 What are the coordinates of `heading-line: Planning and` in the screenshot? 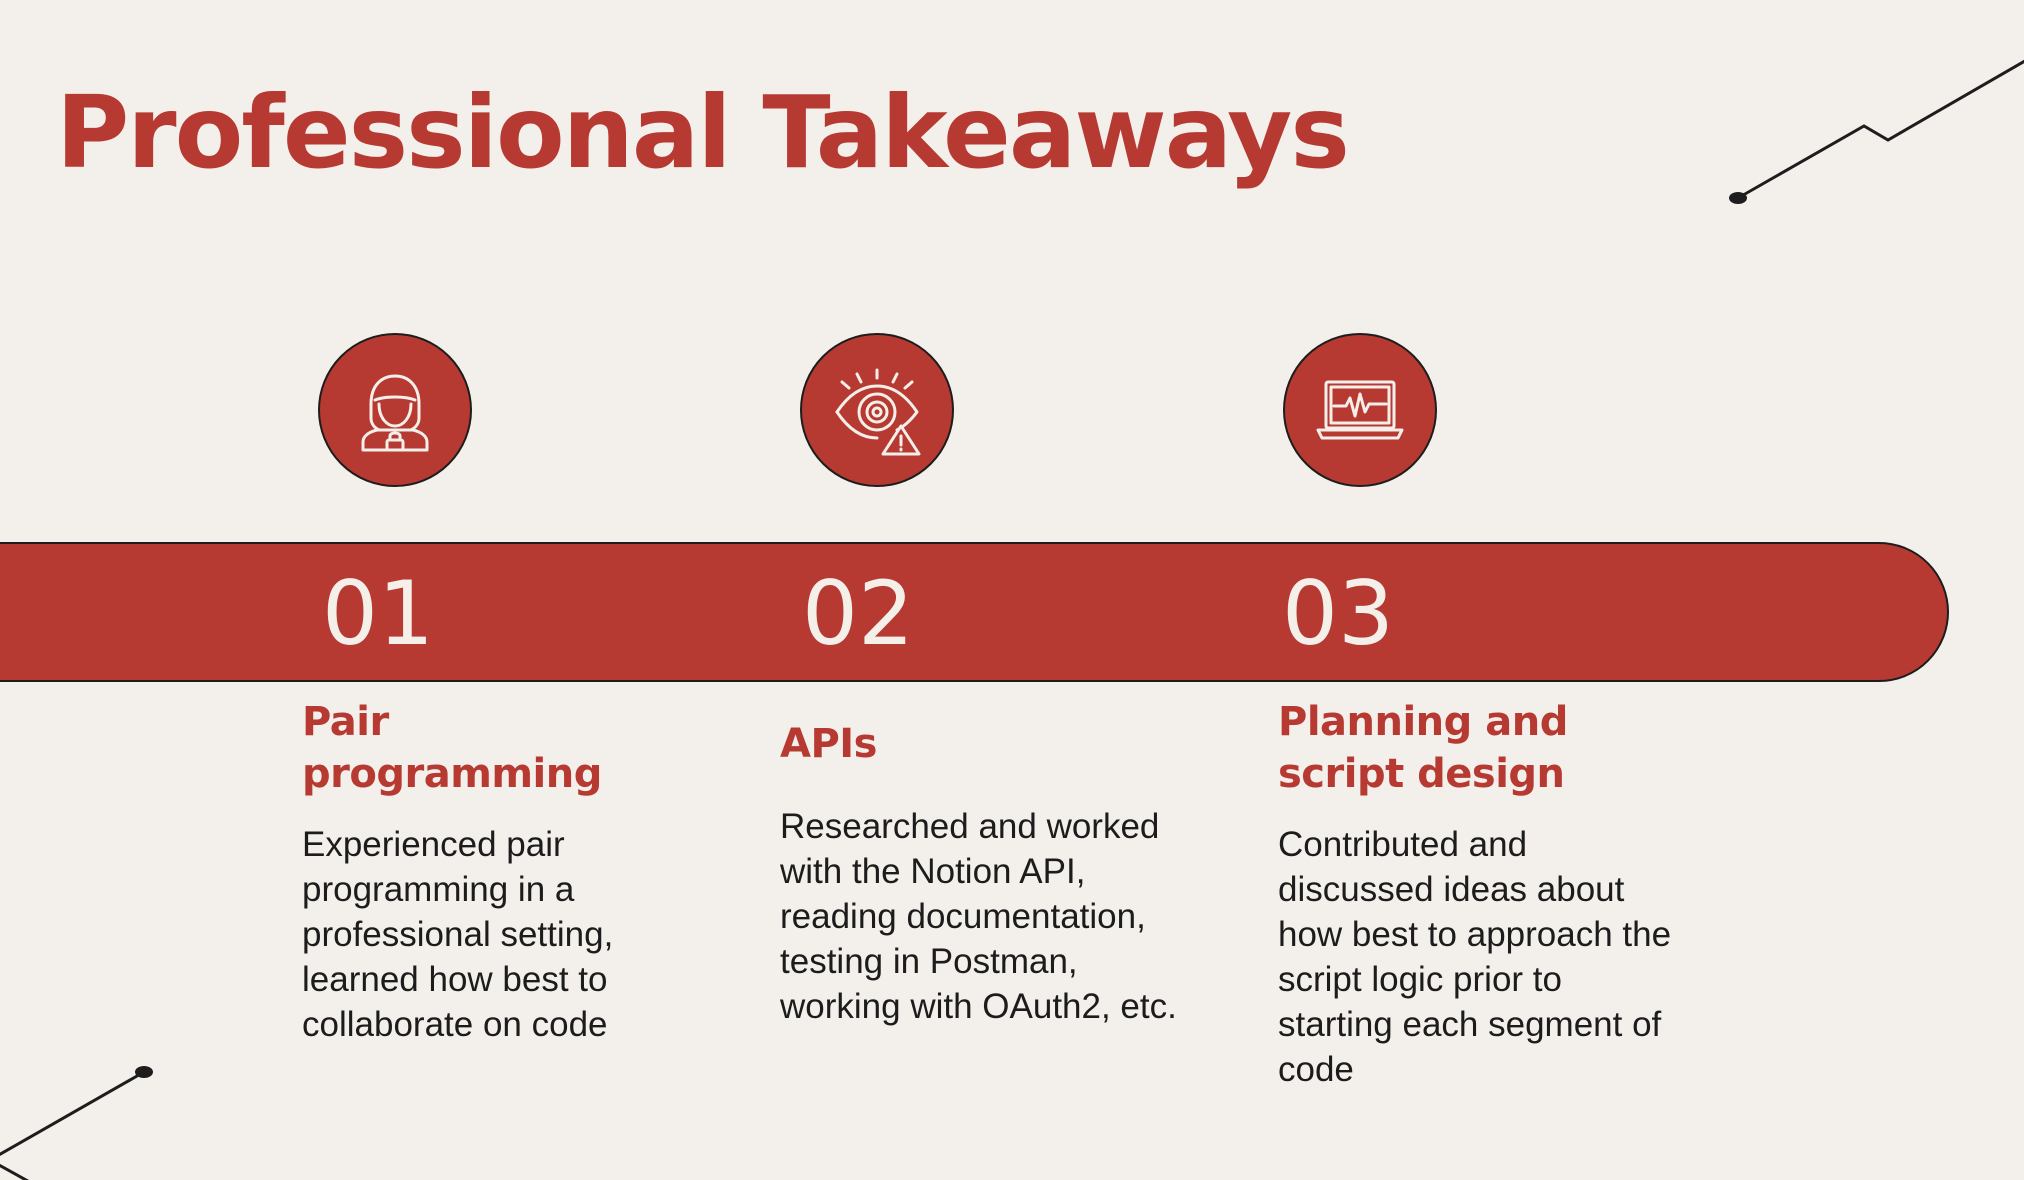 It's located at (1423, 722).